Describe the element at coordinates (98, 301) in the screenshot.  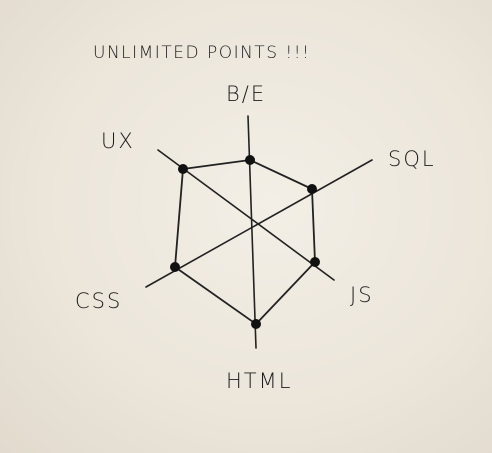
I see `axis-label-css: CSS` at that location.